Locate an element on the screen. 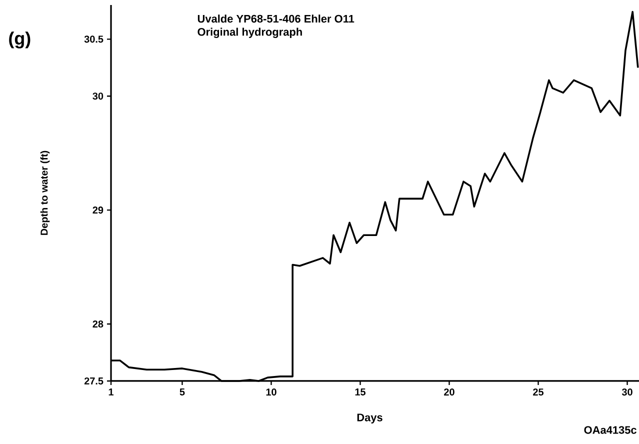  y-tick-label: 28 is located at coordinates (98, 324).